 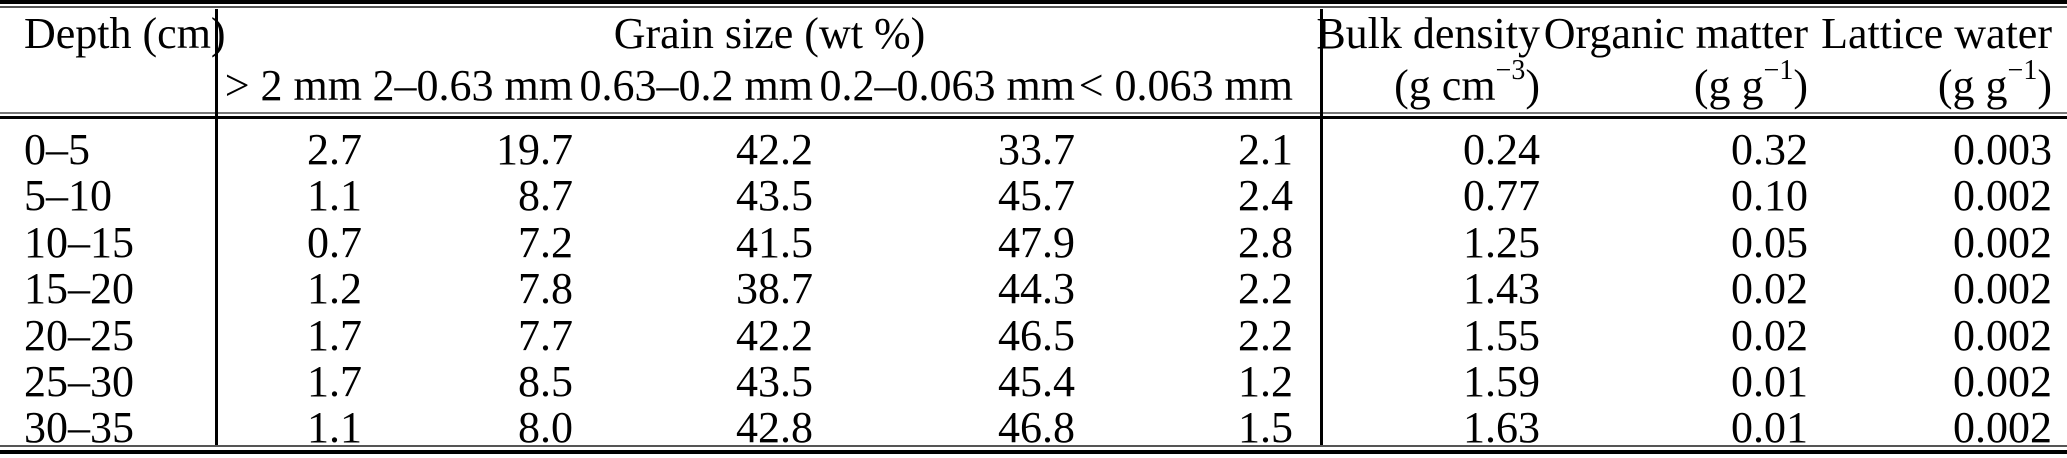 What do you see at coordinates (1936, 33) in the screenshot?
I see `lattice-water-header: Lattice water` at bounding box center [1936, 33].